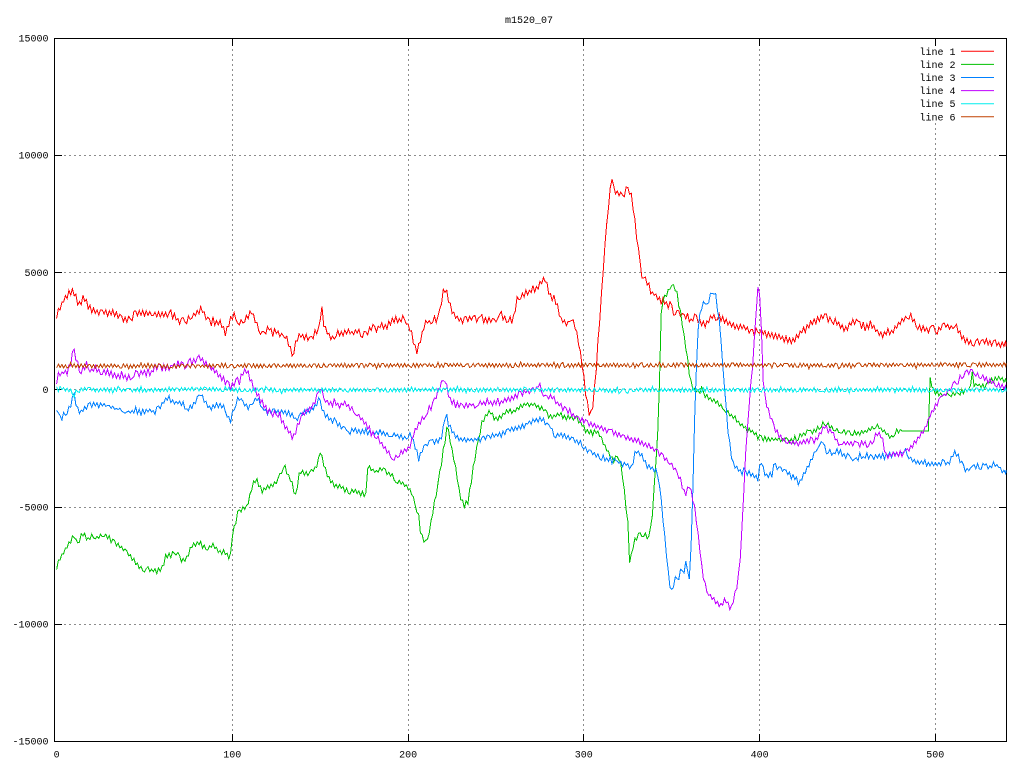 This screenshot has height=773, width=1024. Describe the element at coordinates (584, 756) in the screenshot. I see `svg-text: 300` at that location.